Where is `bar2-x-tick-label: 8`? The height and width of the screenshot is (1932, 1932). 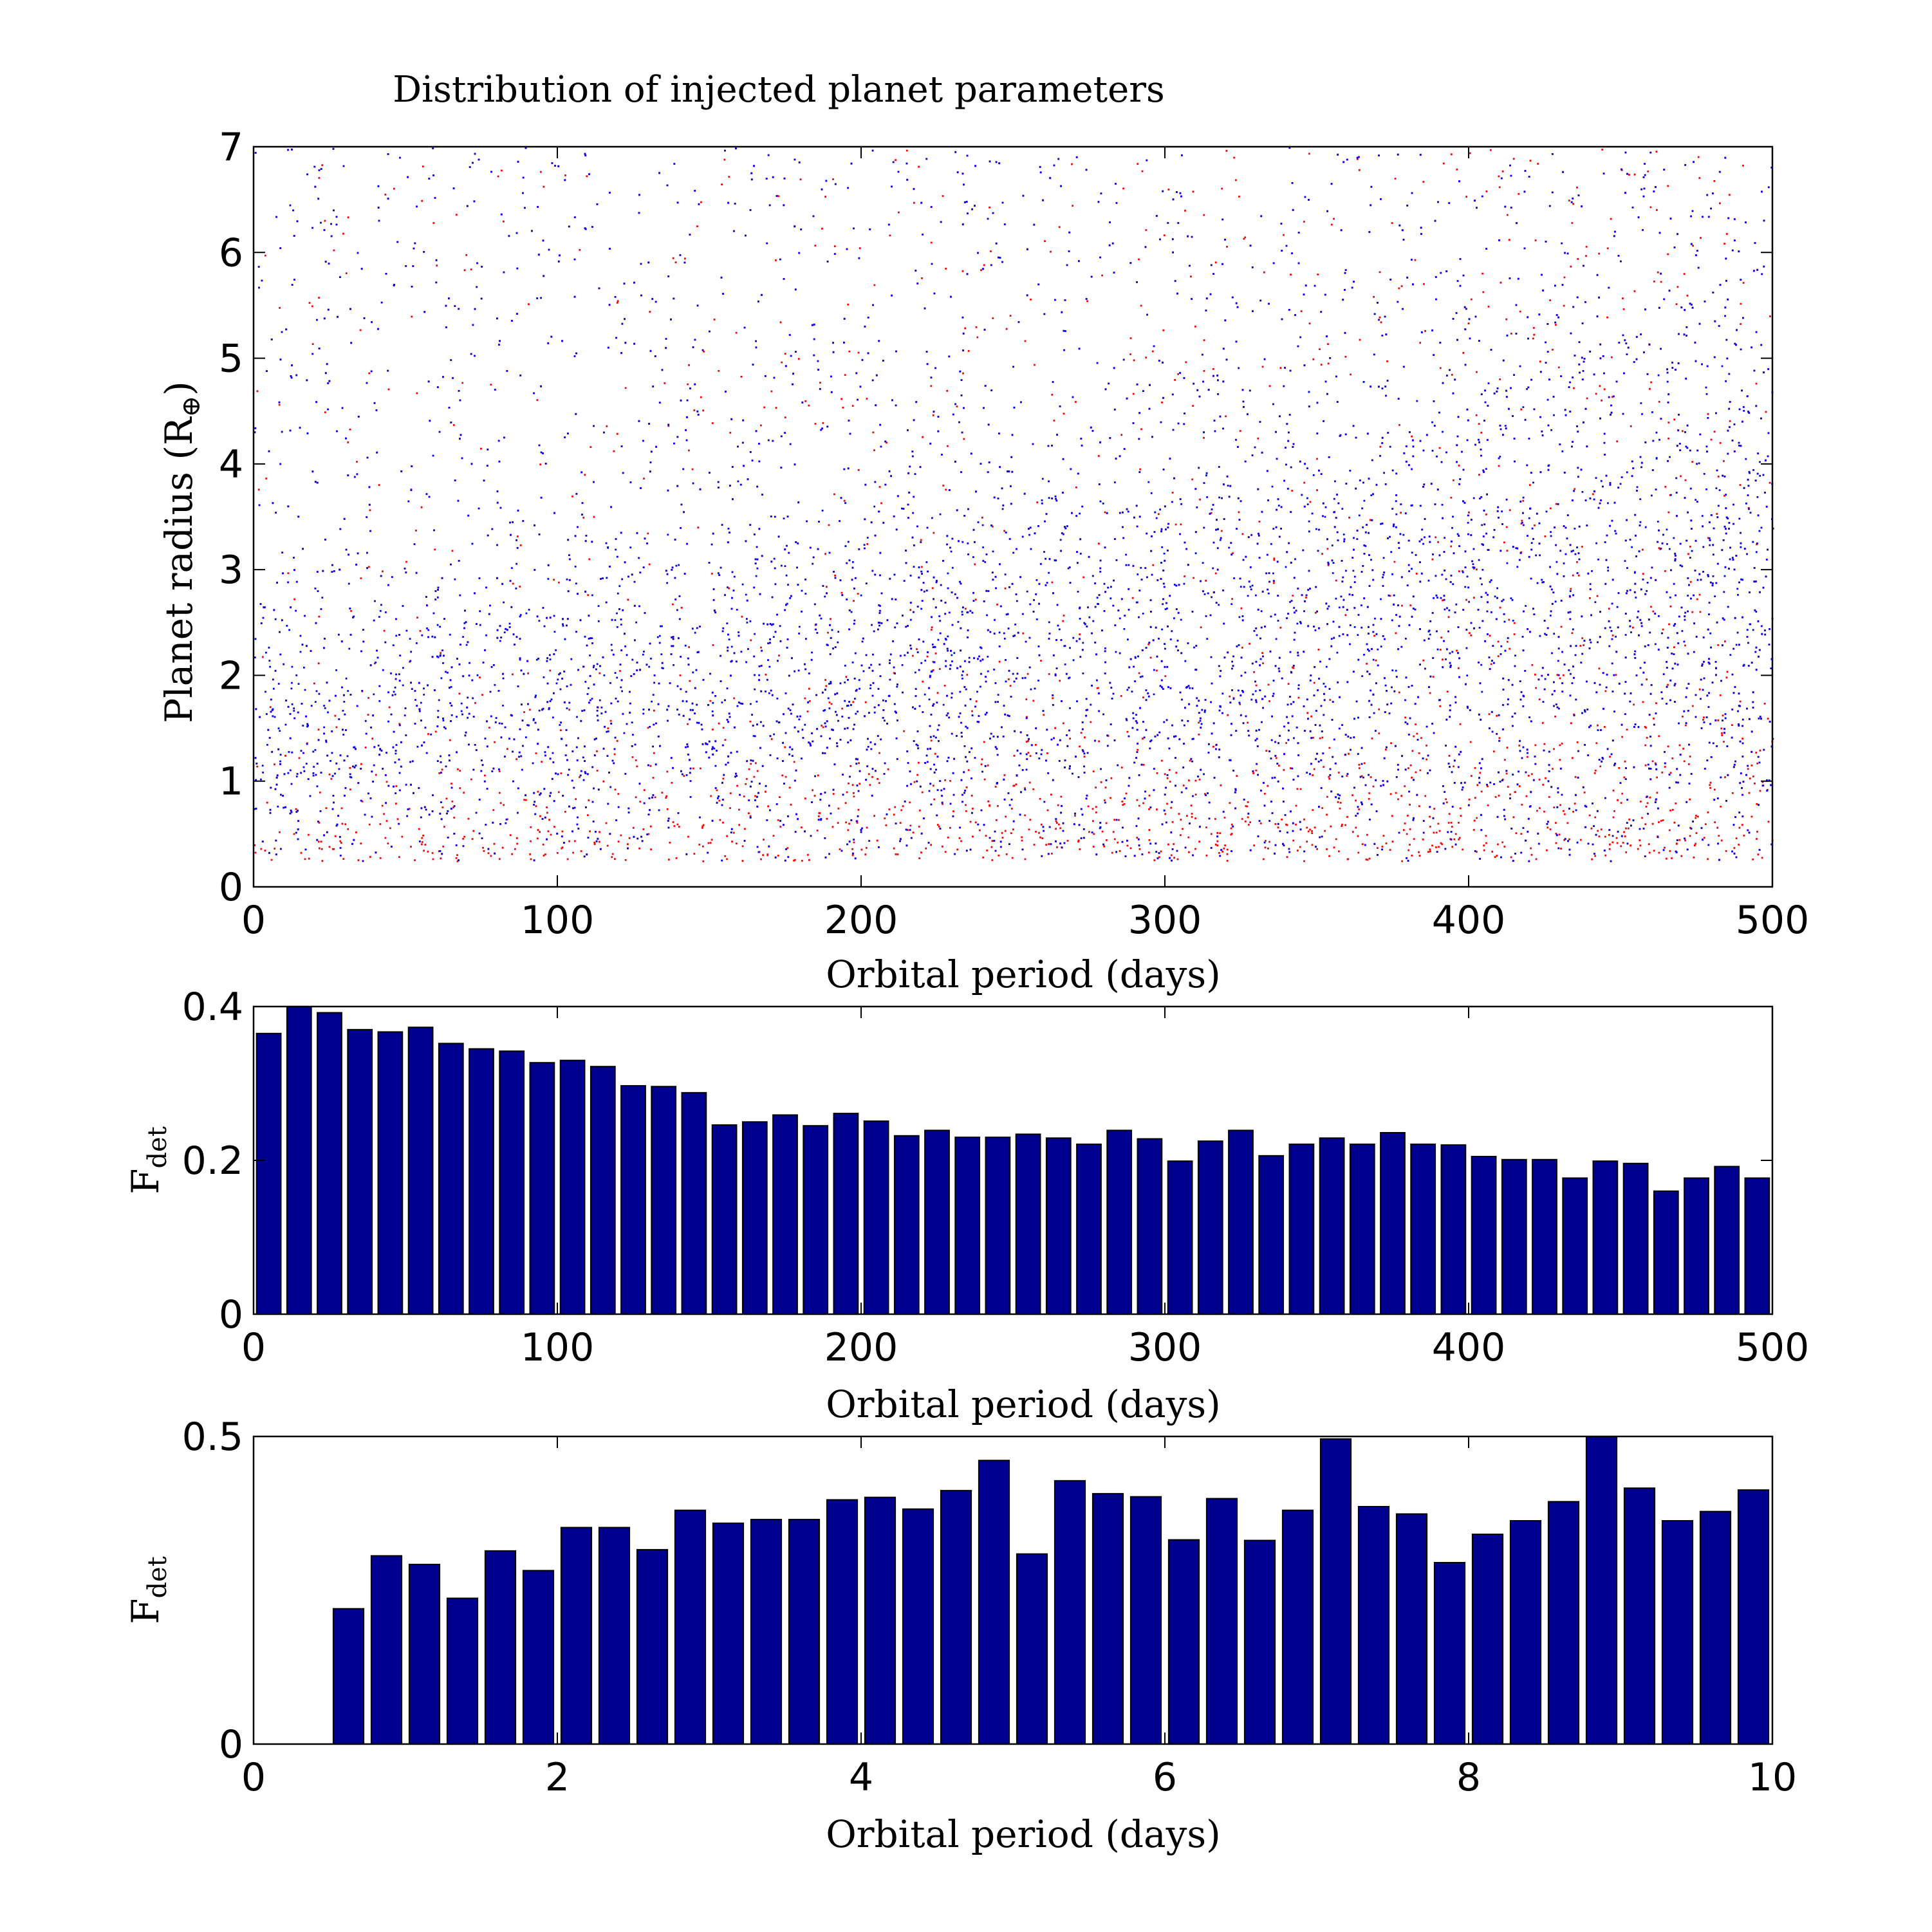 bar2-x-tick-label: 8 is located at coordinates (1468, 1777).